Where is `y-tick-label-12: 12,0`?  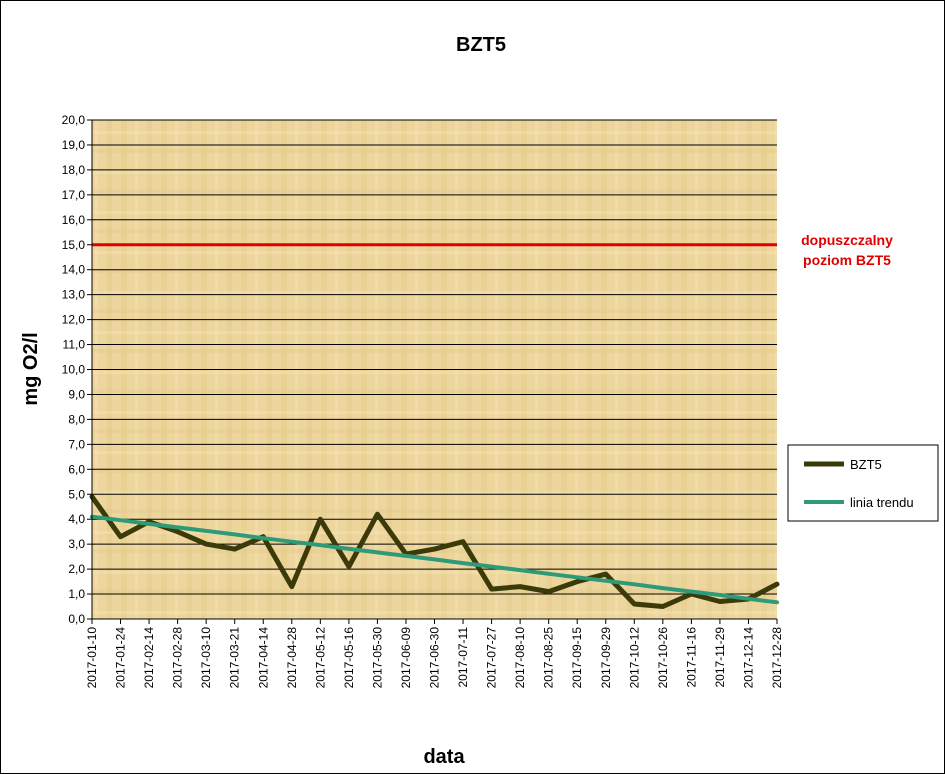 y-tick-label-12: 12,0 is located at coordinates (74, 320).